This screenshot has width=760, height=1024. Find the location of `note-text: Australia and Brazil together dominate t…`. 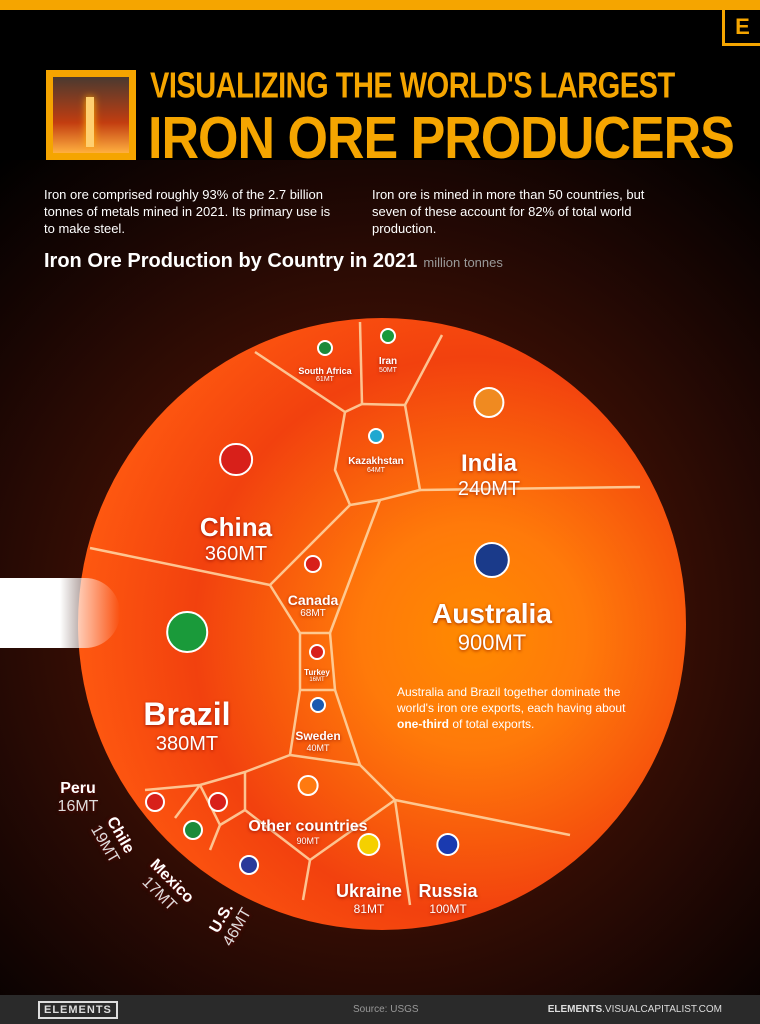

note-text: Australia and Brazil together dominate t… is located at coordinates (511, 700).